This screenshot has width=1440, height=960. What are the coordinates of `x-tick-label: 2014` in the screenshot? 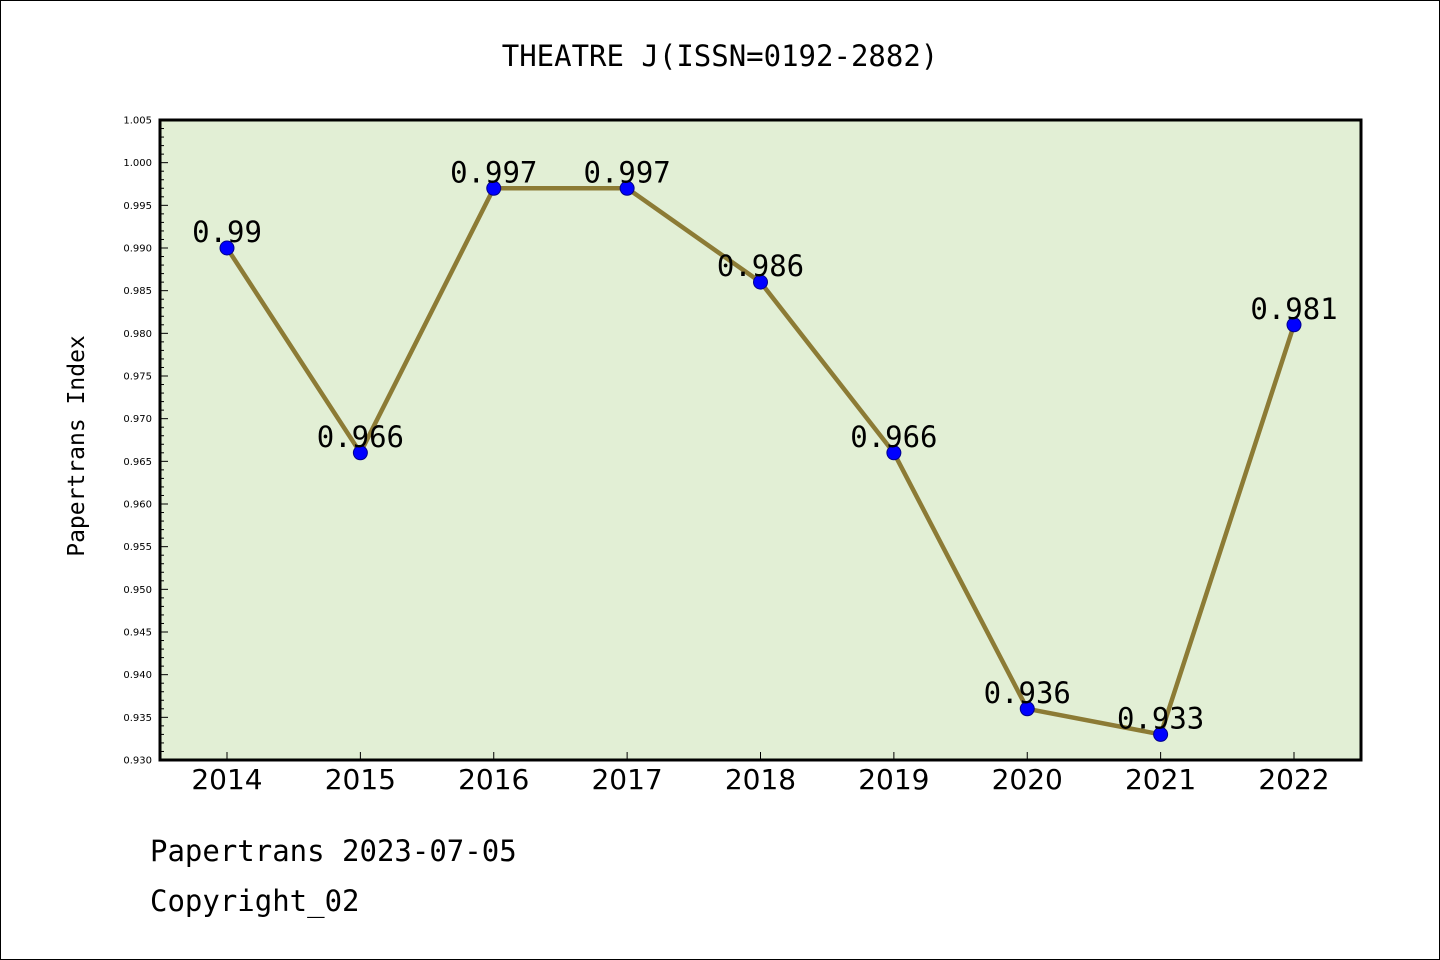 It's located at (226, 779).